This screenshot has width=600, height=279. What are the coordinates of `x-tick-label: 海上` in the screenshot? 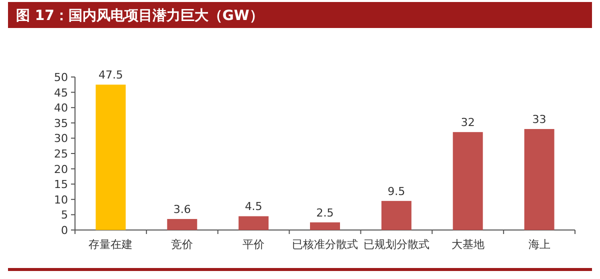 It's located at (539, 244).